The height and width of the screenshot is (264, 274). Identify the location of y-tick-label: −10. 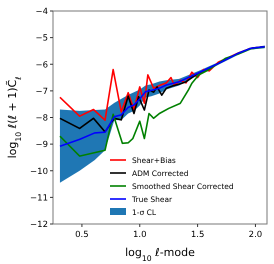
(39, 171).